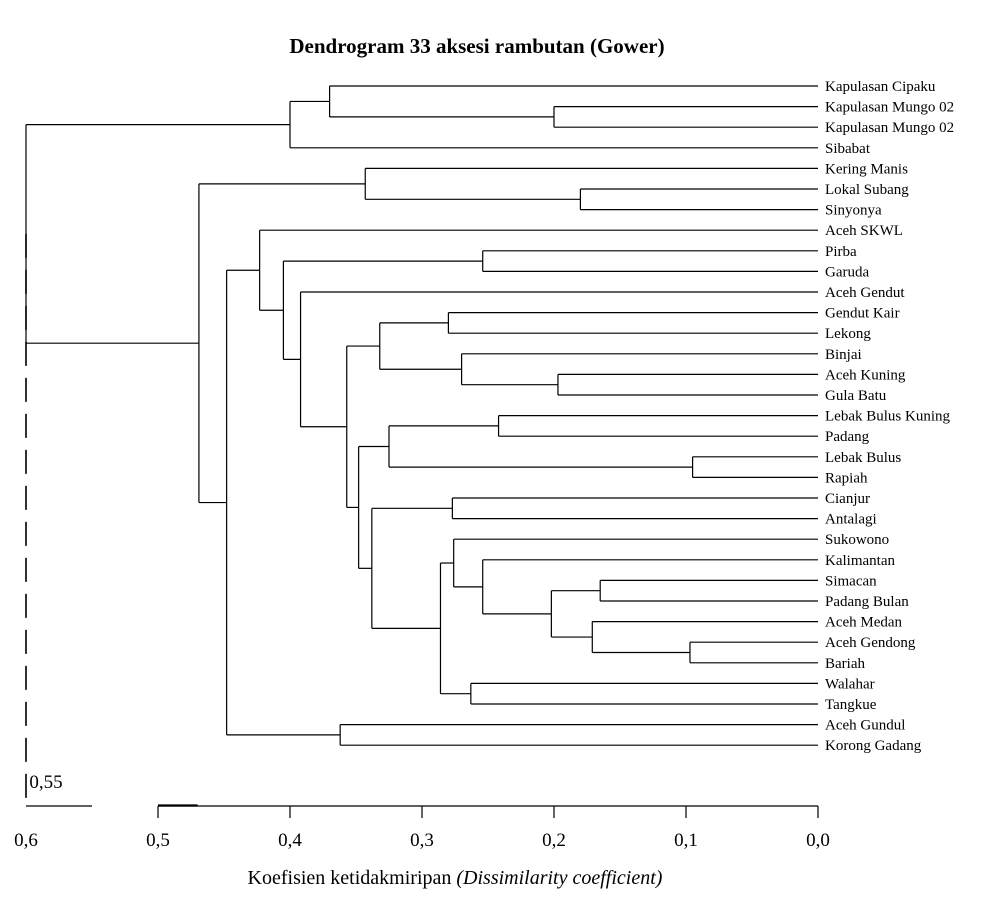 Image resolution: width=998 pixels, height=906 pixels. Describe the element at coordinates (856, 396) in the screenshot. I see `leaf-label: Gula Batu` at that location.